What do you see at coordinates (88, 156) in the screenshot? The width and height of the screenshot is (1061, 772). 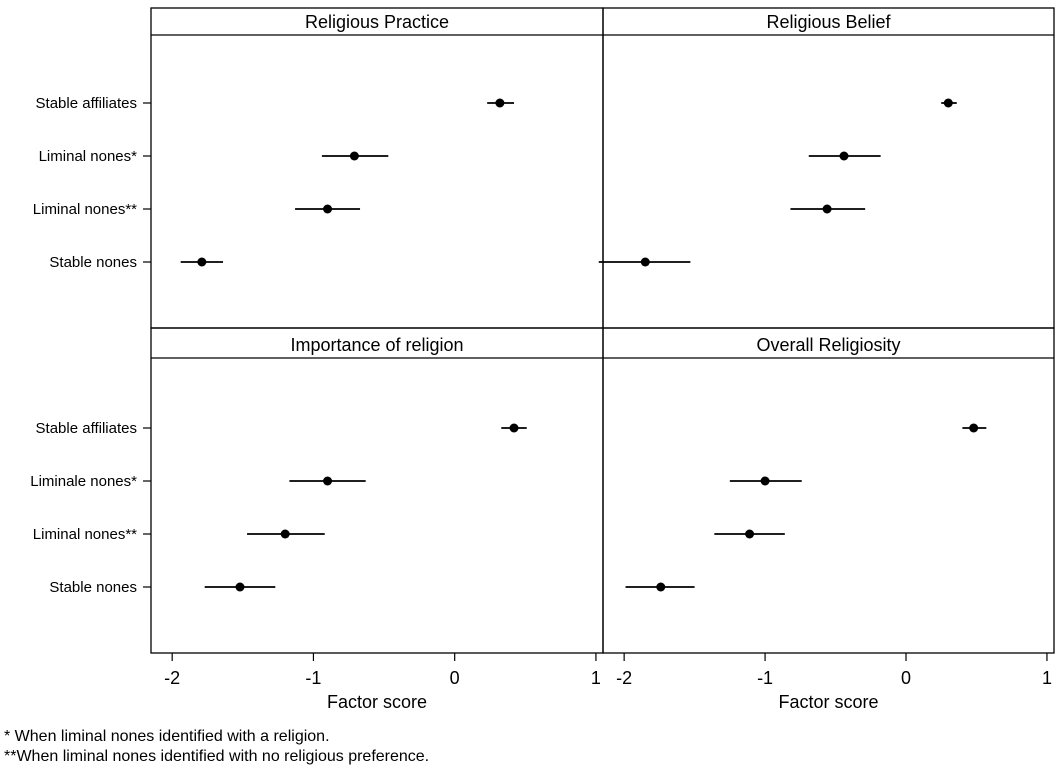 I see `category-label-liminal-nones: Liminal nones*` at bounding box center [88, 156].